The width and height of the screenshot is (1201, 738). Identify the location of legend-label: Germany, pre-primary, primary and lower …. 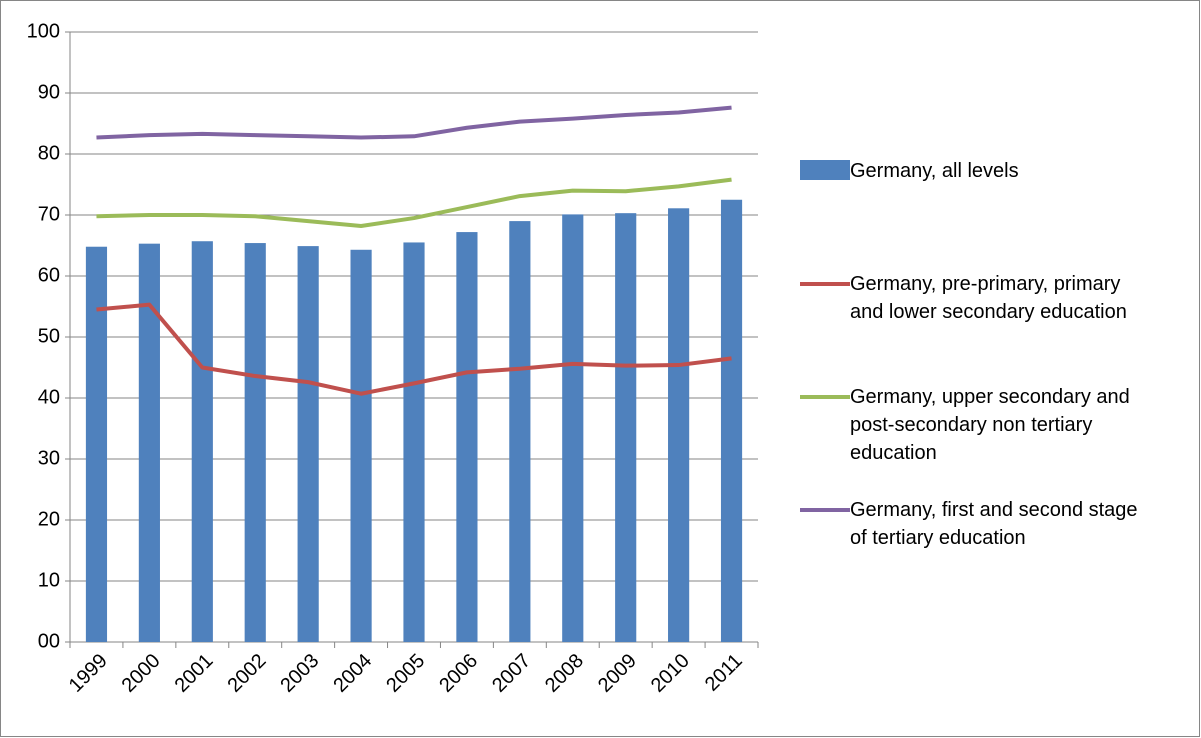
(988, 298).